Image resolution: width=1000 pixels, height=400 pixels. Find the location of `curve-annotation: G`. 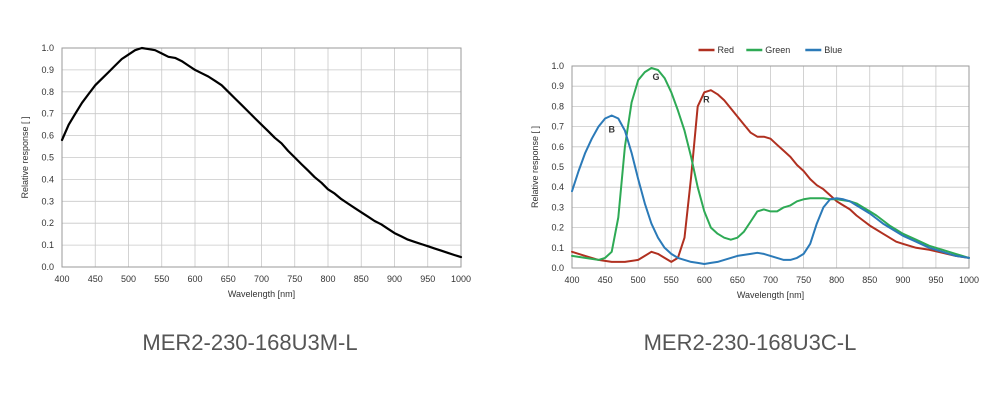

curve-annotation: G is located at coordinates (656, 77).